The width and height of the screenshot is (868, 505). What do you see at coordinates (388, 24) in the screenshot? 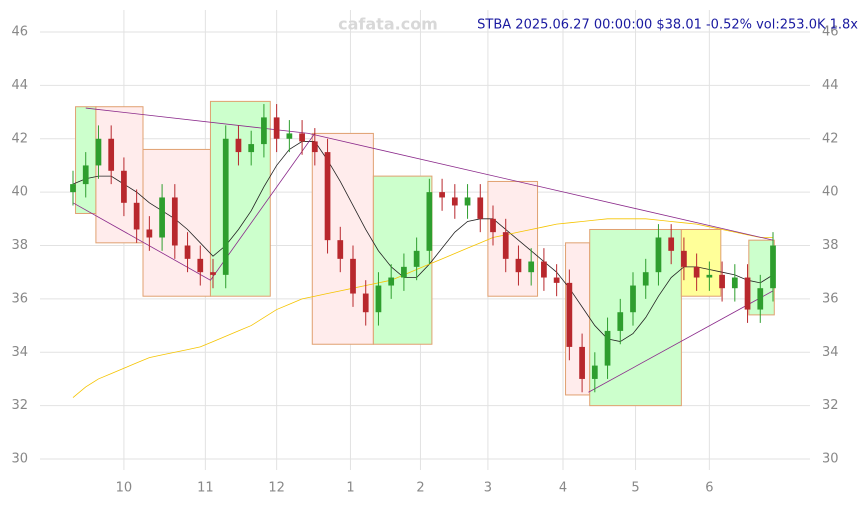
I see `watermark: cafata.com` at bounding box center [388, 24].